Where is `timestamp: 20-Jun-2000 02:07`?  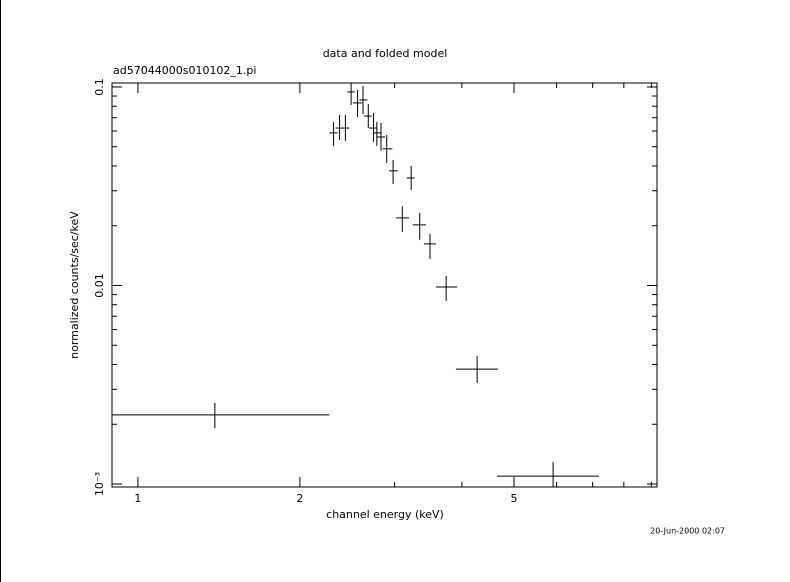
timestamp: 20-Jun-2000 02:07 is located at coordinates (687, 531).